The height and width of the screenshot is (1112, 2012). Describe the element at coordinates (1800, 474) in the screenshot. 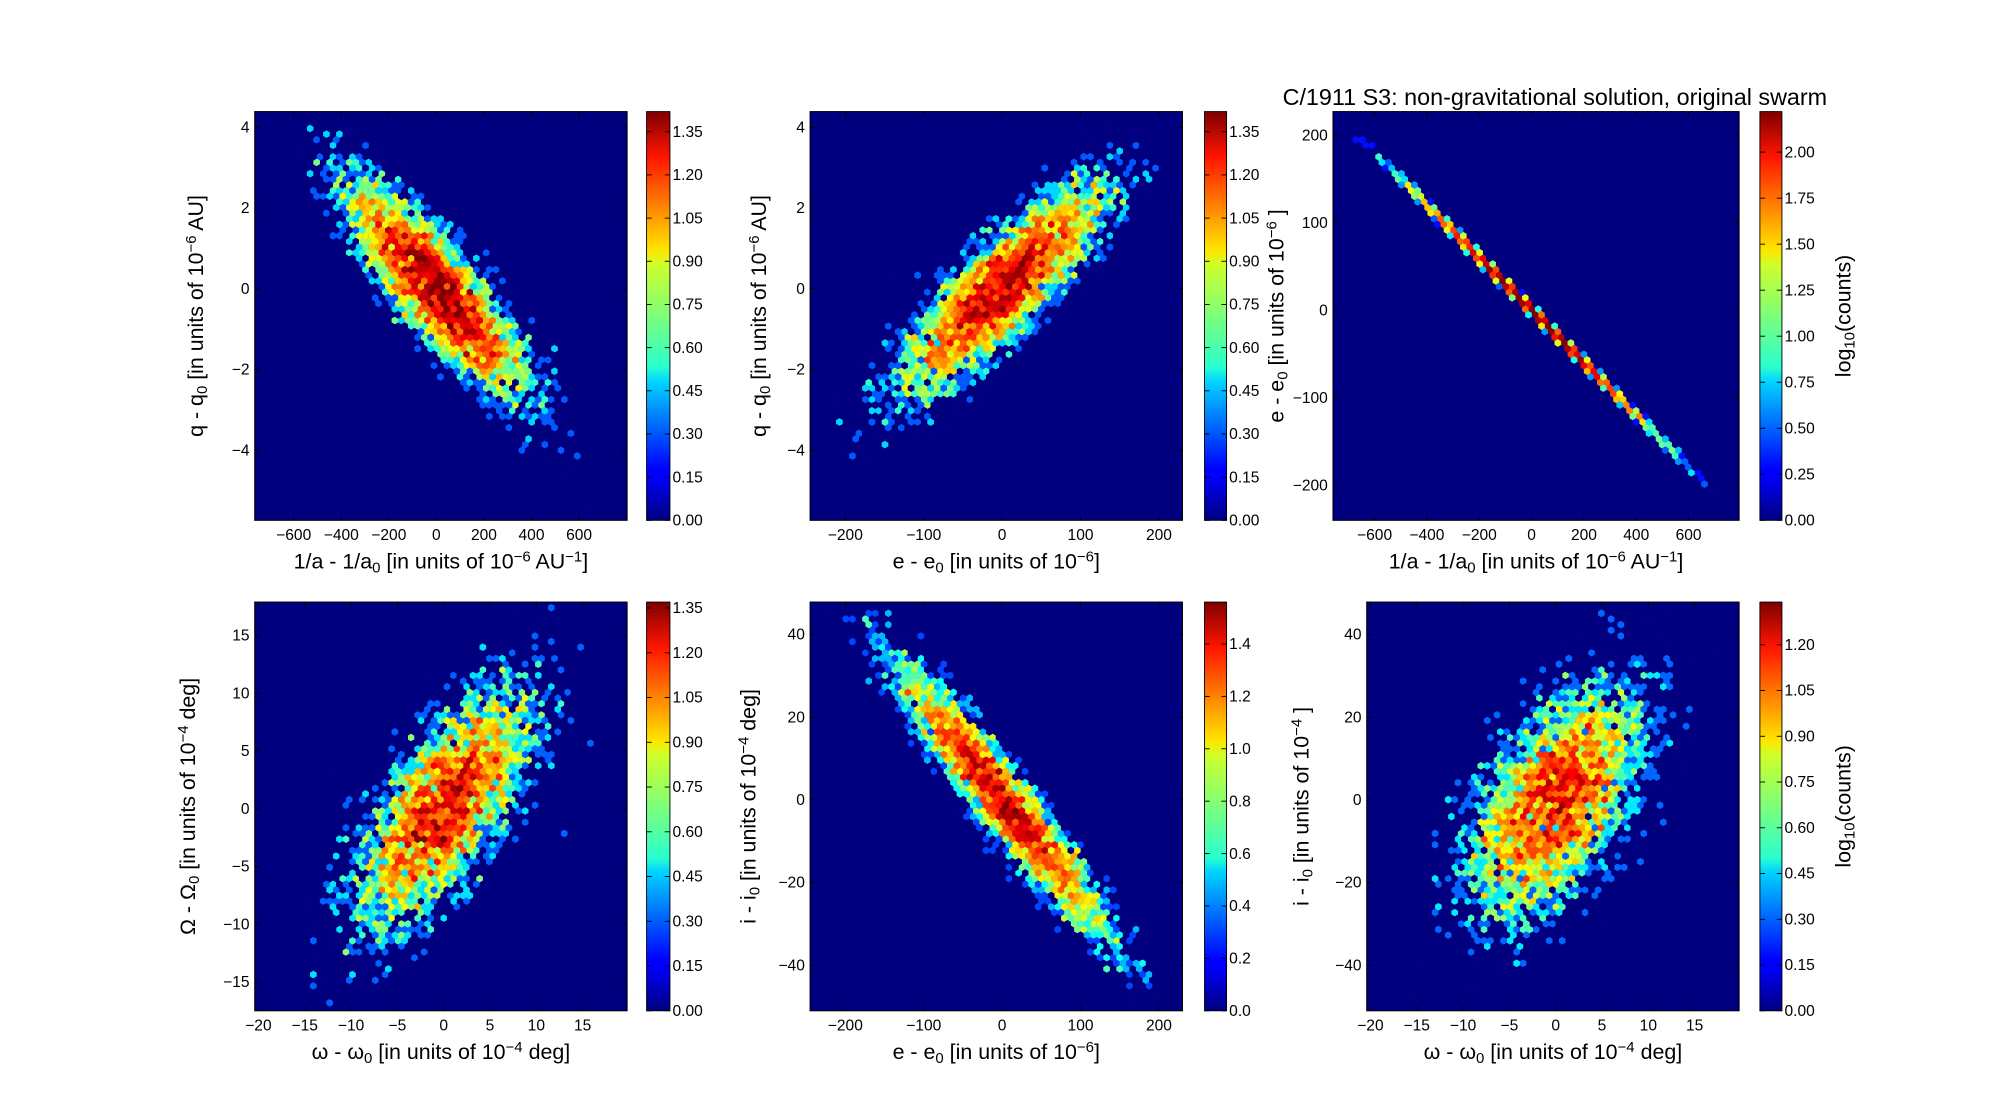

I see `colorbar-tick-label: 0.25` at that location.